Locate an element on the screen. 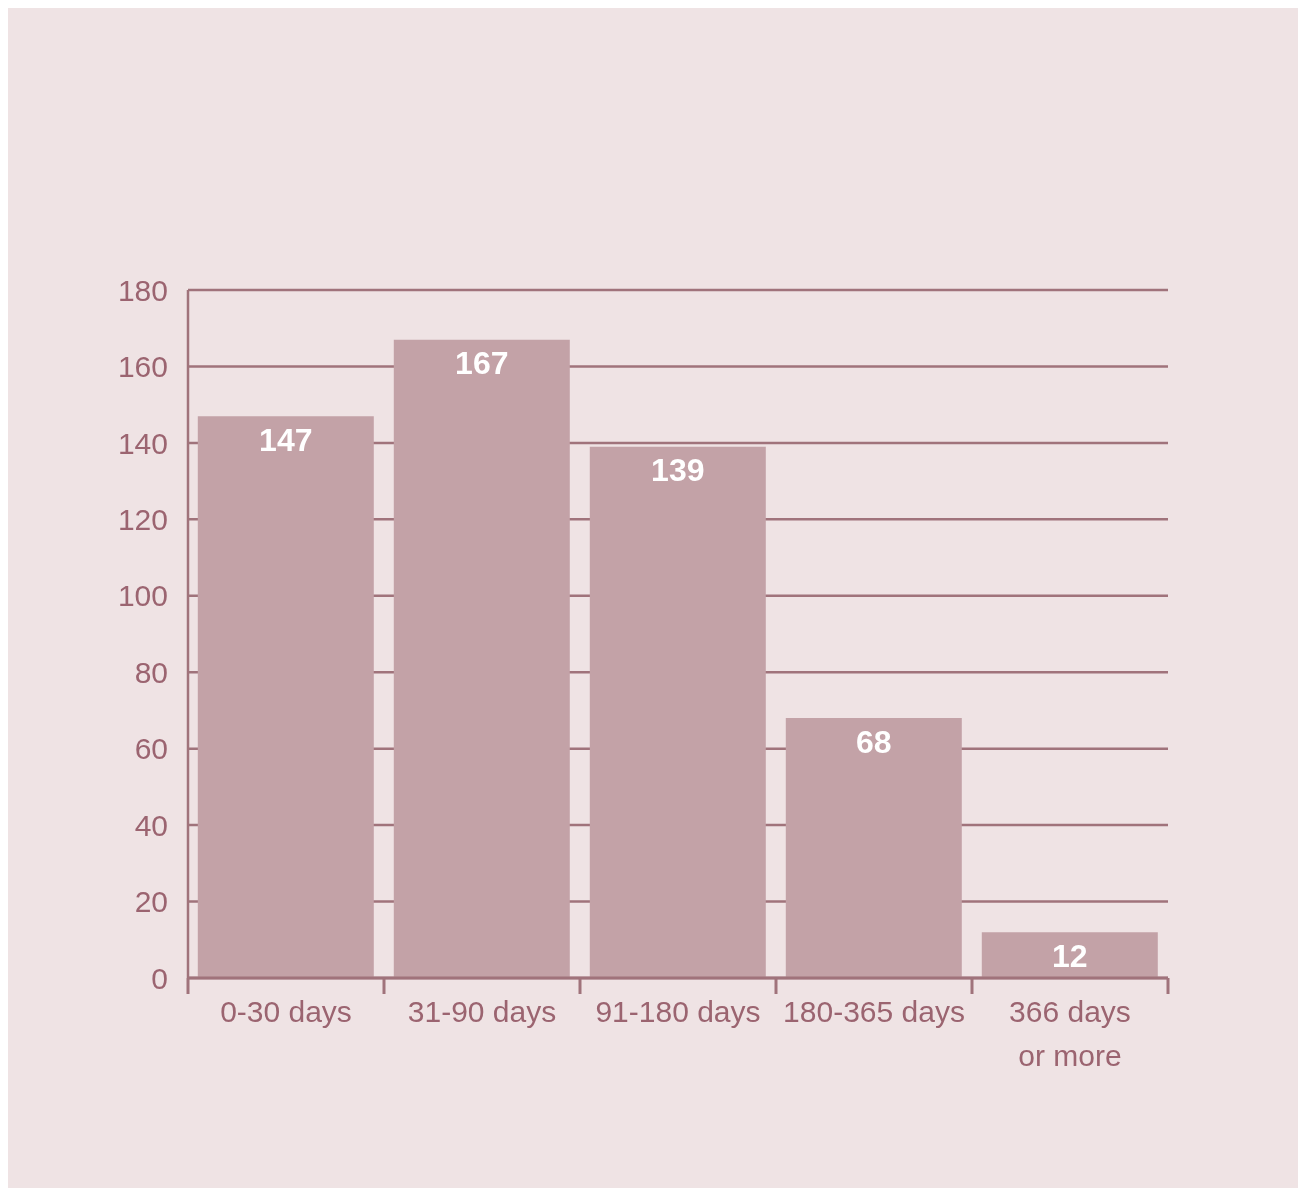 This screenshot has height=1200, width=1300. y-tick-label: 120 is located at coordinates (142, 519).